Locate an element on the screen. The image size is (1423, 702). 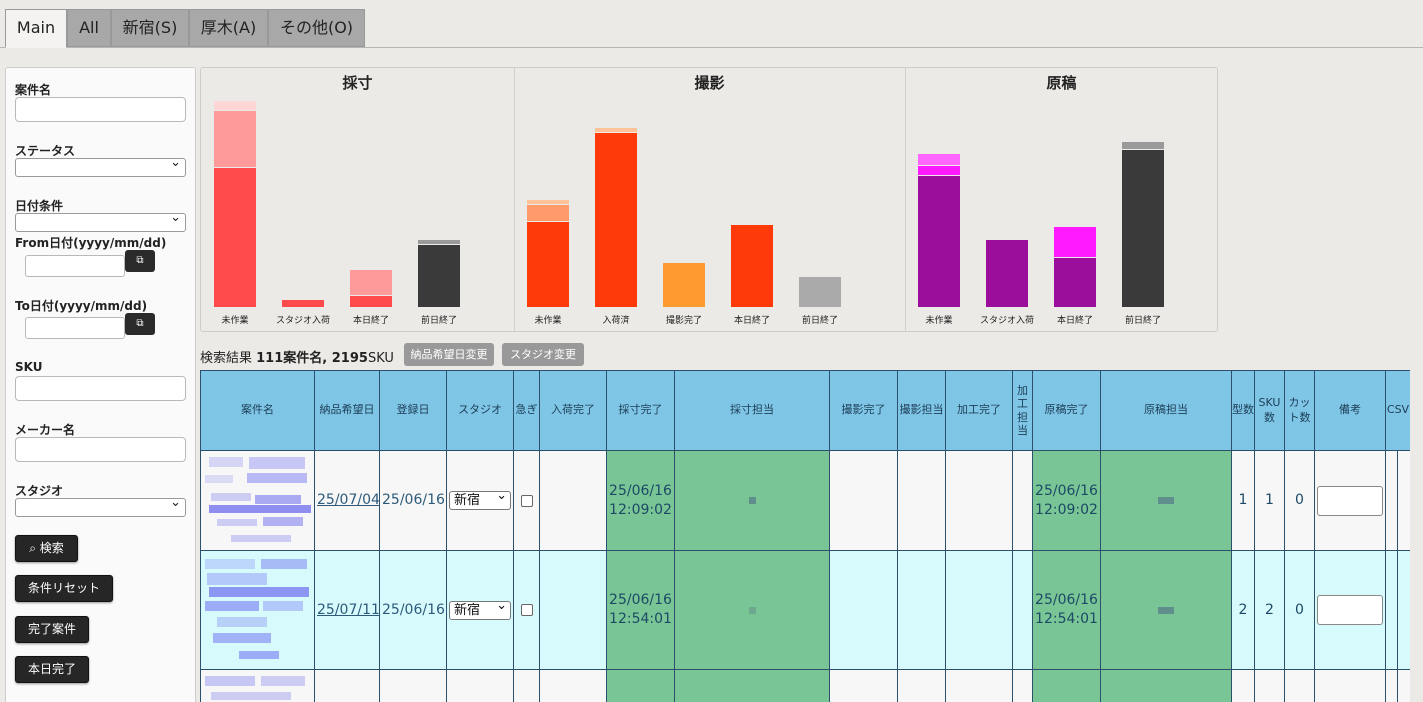
tab-main: Main is located at coordinates (36, 28).